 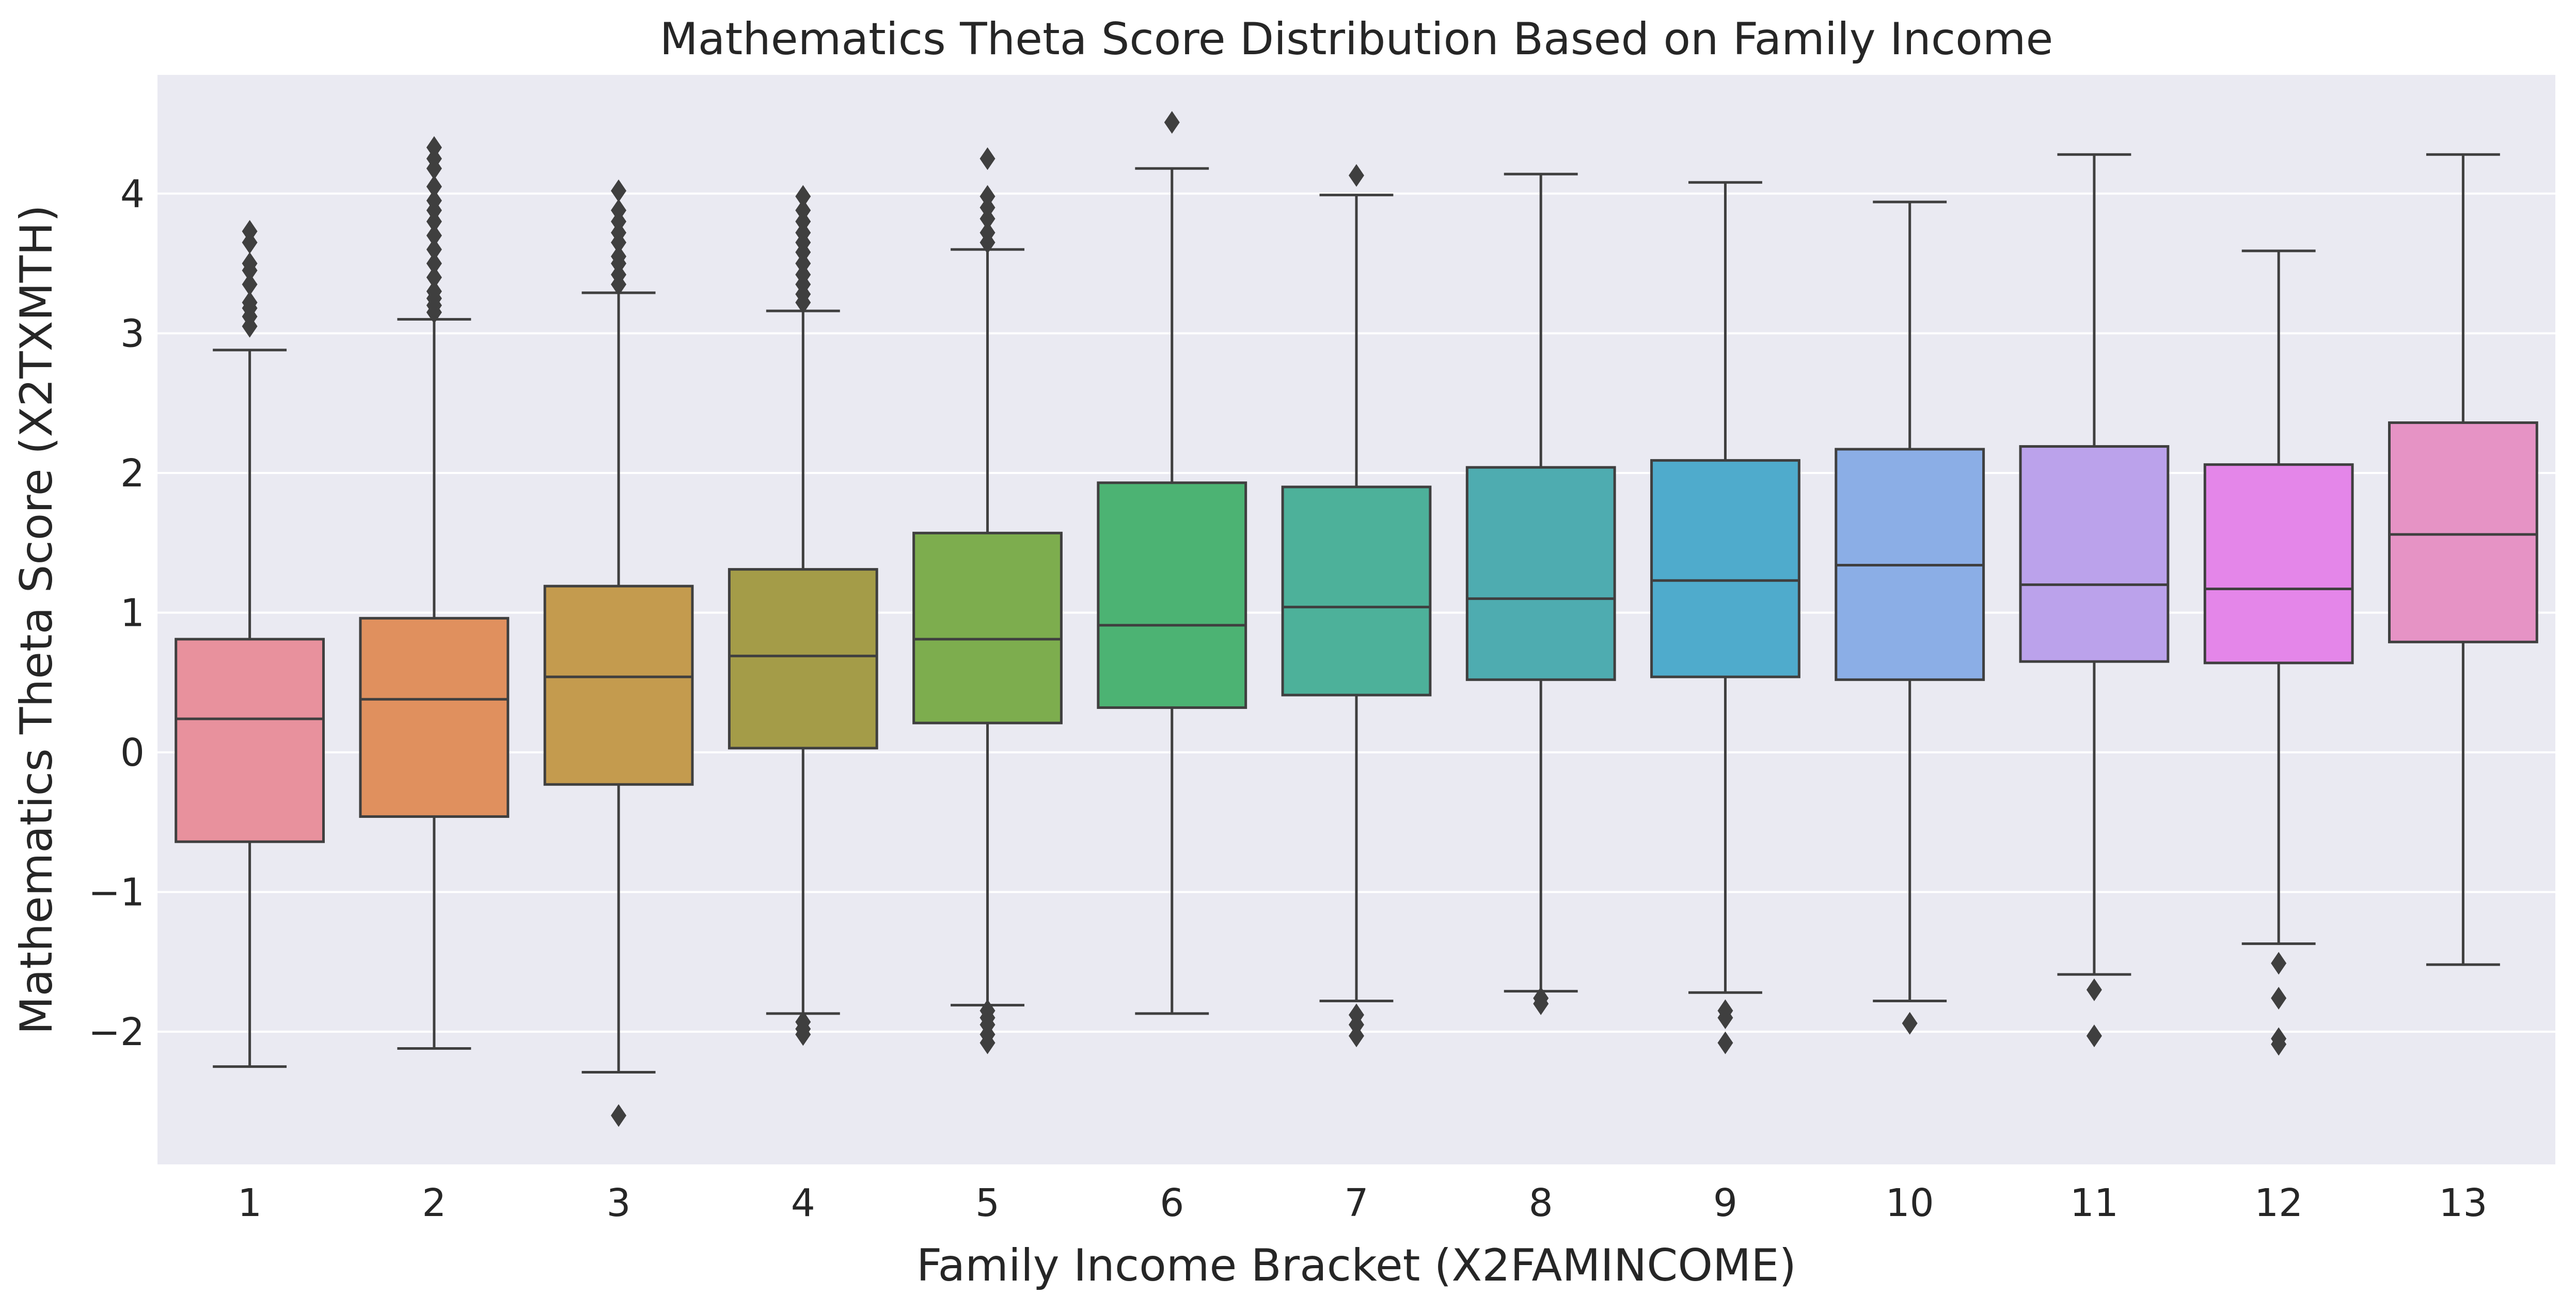 I want to click on y-tick-label: 1, so click(x=132, y=613).